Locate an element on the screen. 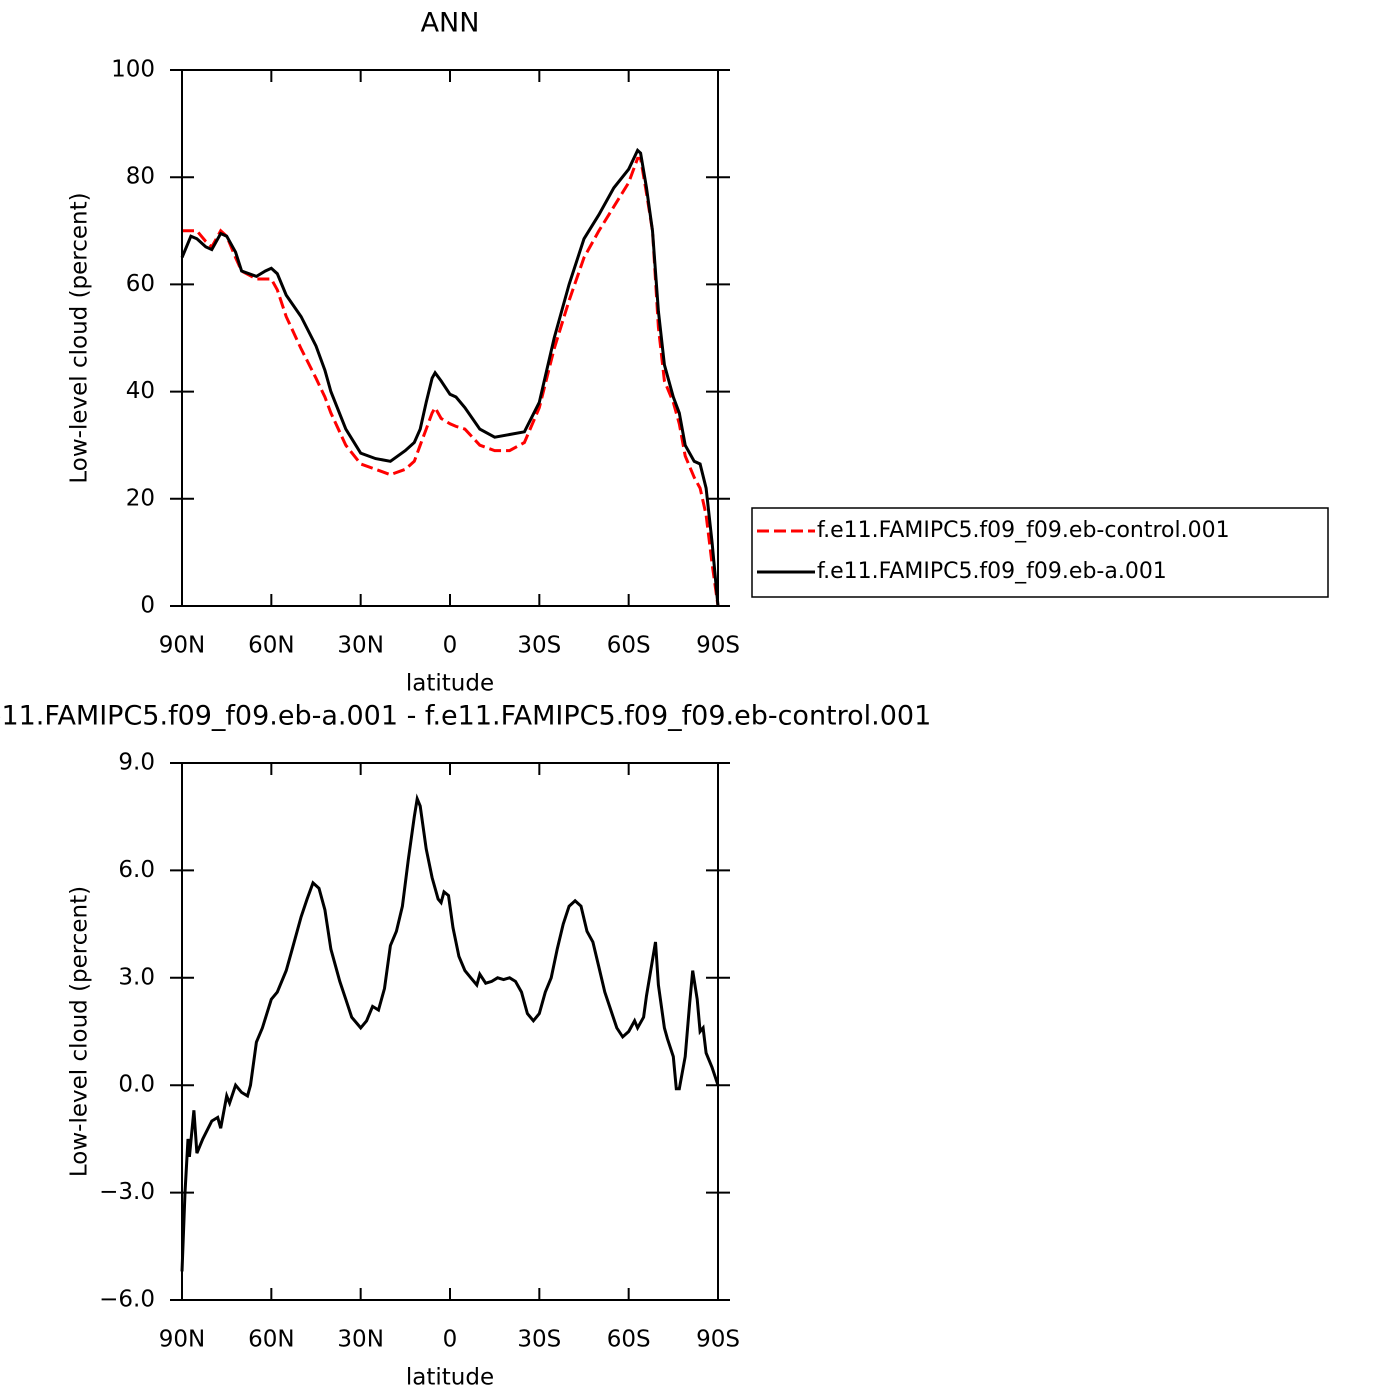 Image resolution: width=1397 pixels, height=1397 pixels. y-tick-label: 3.0 is located at coordinates (136, 977).